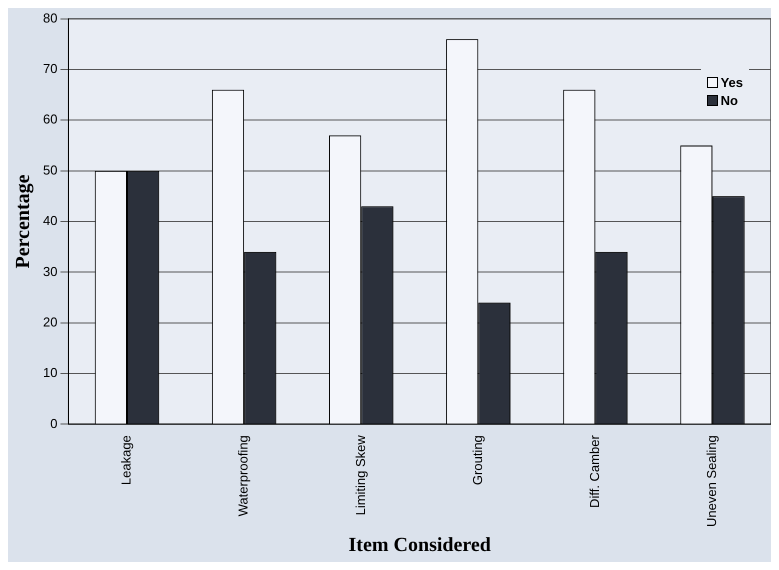  What do you see at coordinates (50, 170) in the screenshot?
I see `y-tick-label: 50` at bounding box center [50, 170].